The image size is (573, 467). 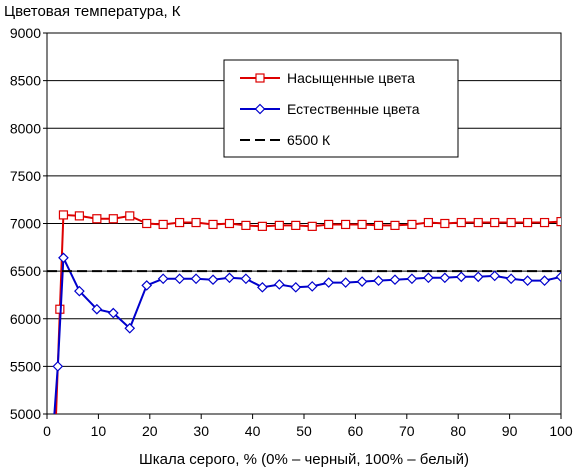 I want to click on x-tick-label: 50, so click(x=304, y=431).